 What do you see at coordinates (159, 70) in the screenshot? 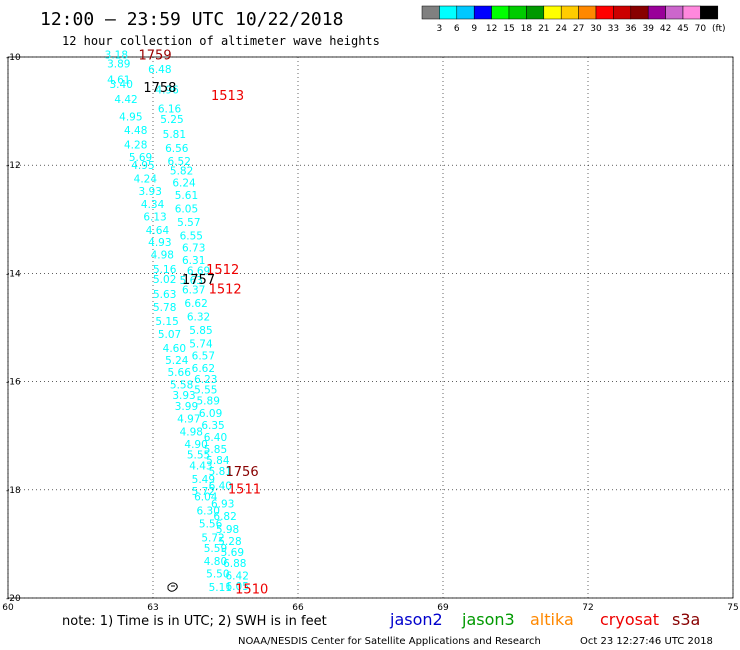
I see `wave-height-value: 6.48` at bounding box center [159, 70].